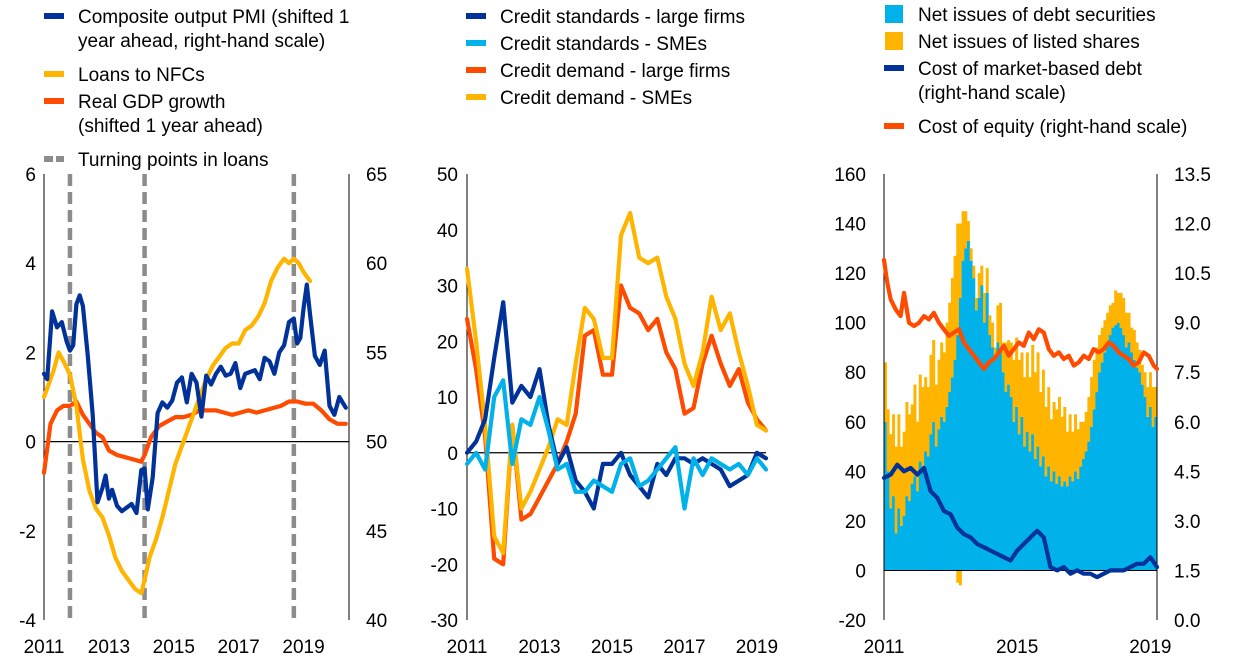  I want to click on y-tick-left: 160, so click(850, 175).